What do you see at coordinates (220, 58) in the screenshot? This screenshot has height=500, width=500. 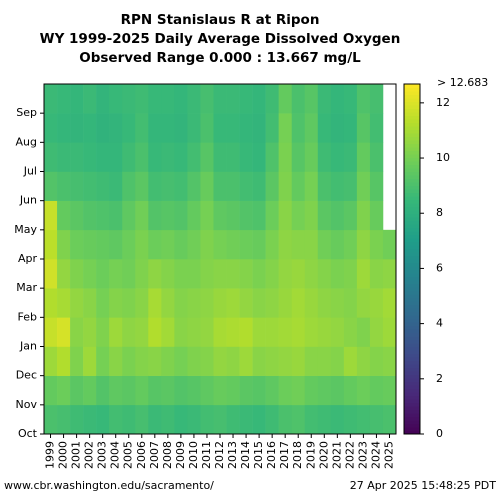 I see `chart-subtitle: Observed Range 0.000 : 13.667 mg/L` at bounding box center [220, 58].